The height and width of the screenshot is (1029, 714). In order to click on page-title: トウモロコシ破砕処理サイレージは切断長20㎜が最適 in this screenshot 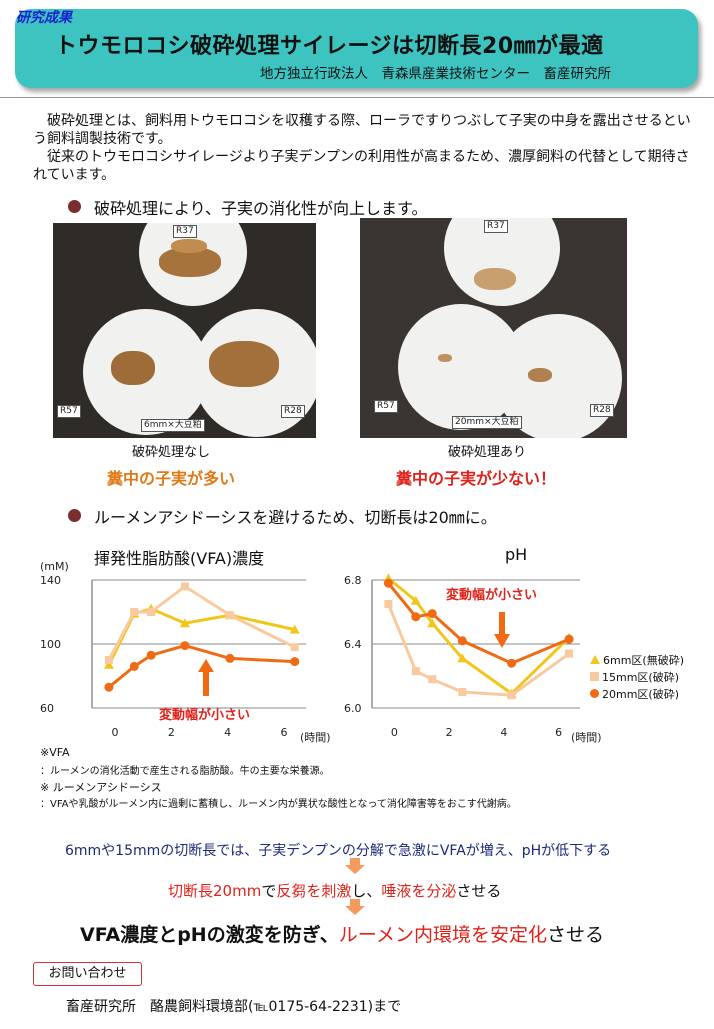, I will do `click(329, 46)`.